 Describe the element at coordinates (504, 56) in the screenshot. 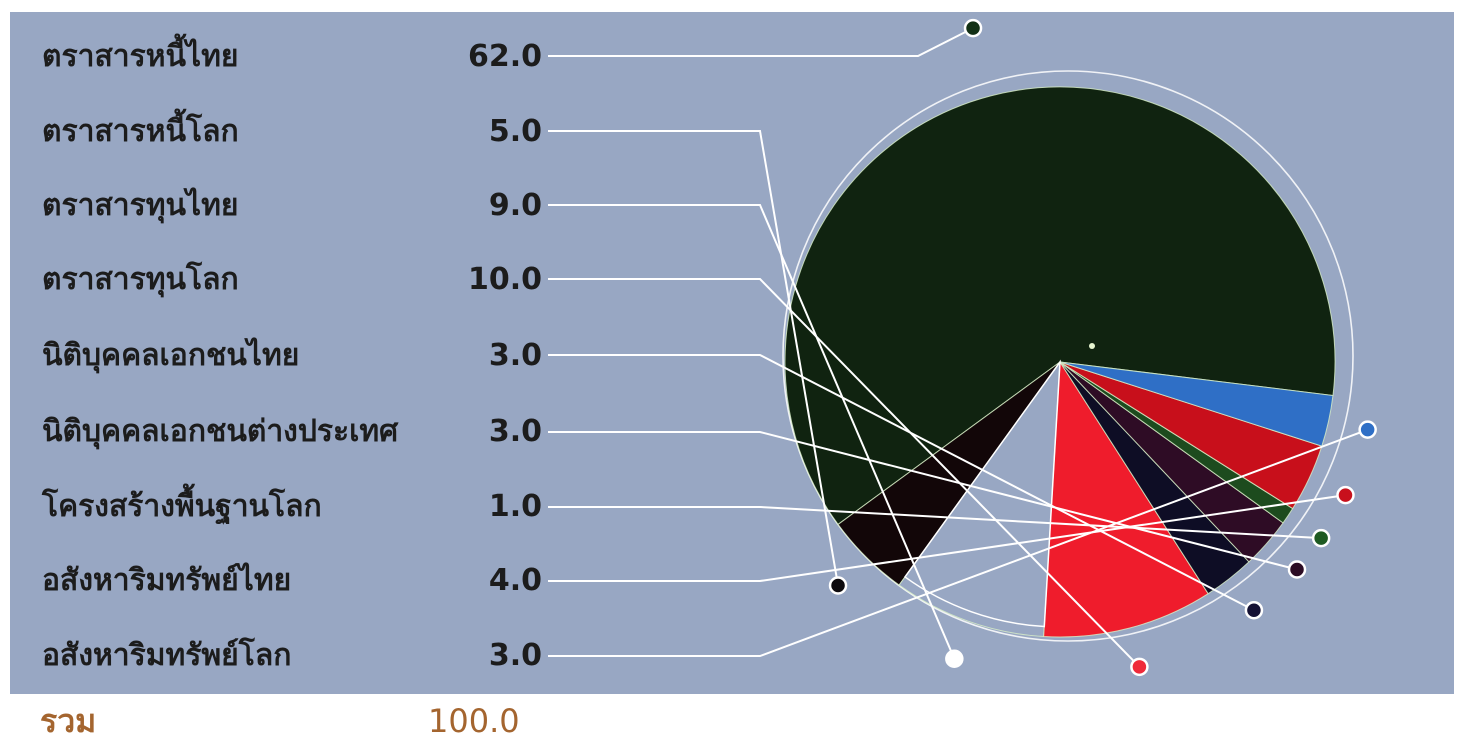

I see `value-label-thai-bonds: 62.0` at that location.